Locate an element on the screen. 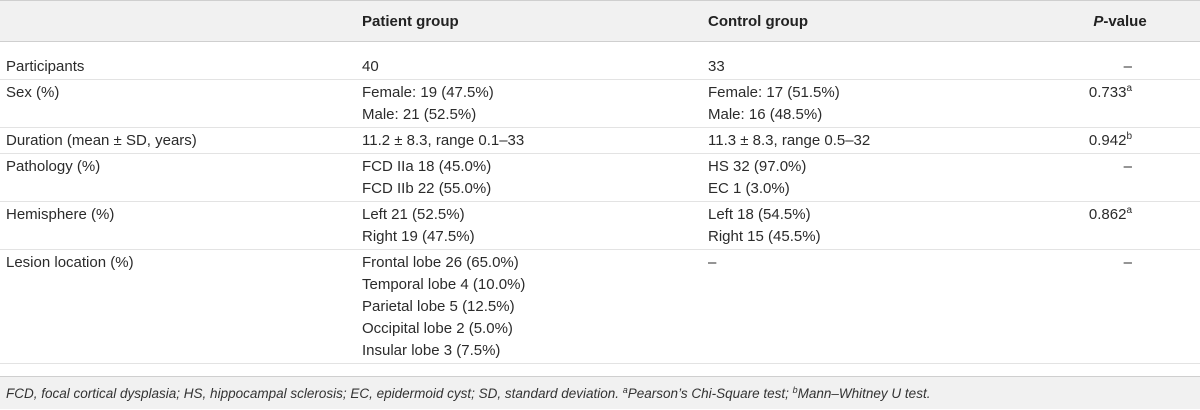 This screenshot has height=410, width=1200. header-patient-group: Patient group is located at coordinates (535, 21).